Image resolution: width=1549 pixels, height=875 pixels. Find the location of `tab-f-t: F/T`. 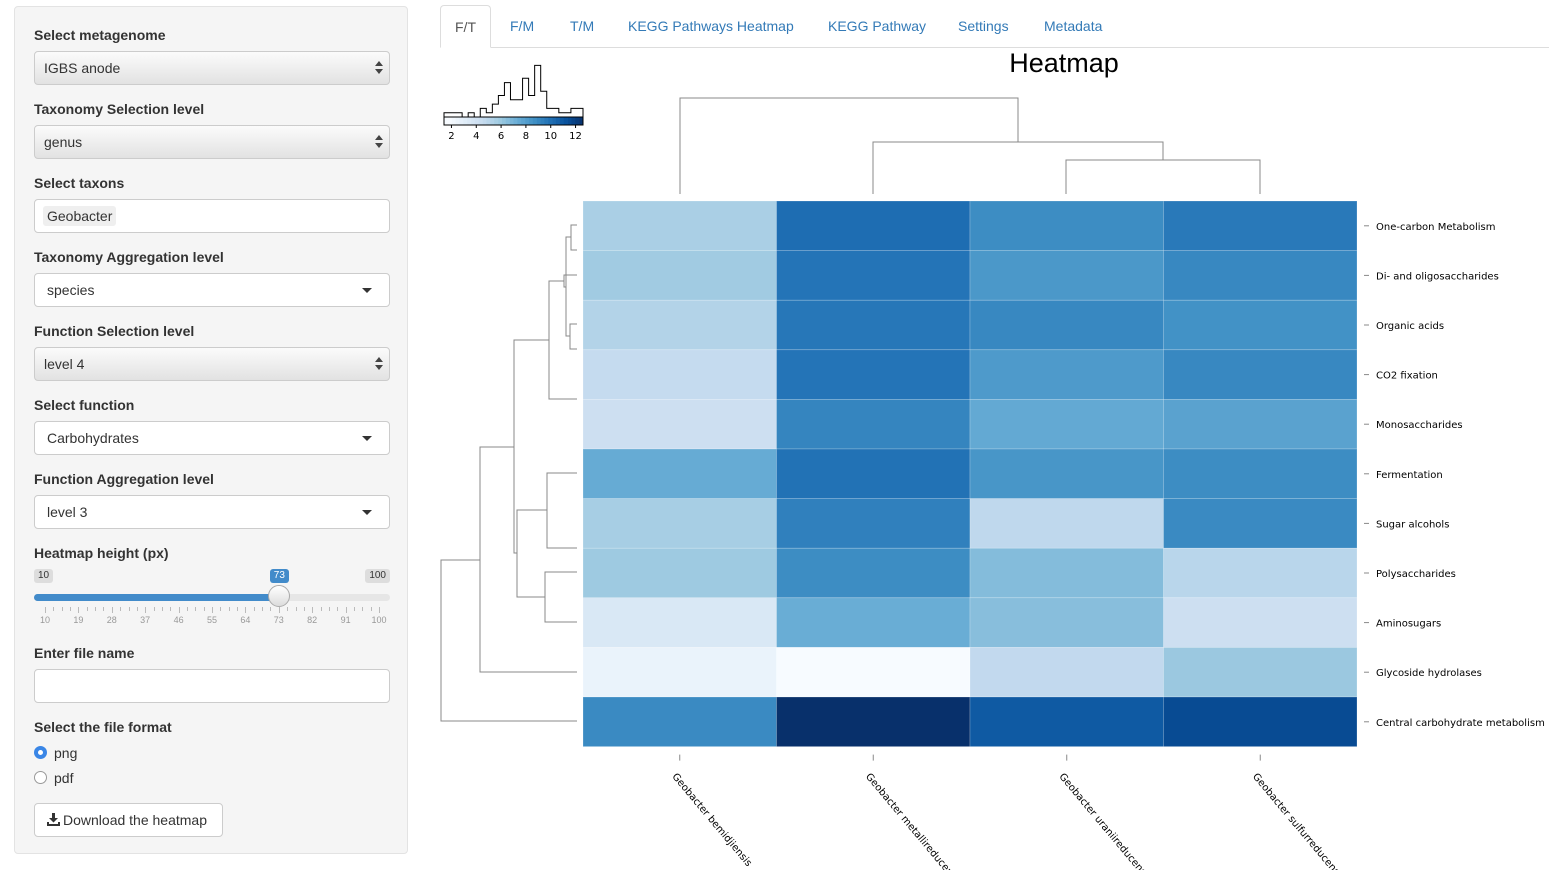

tab-f-t: F/T is located at coordinates (465, 26).